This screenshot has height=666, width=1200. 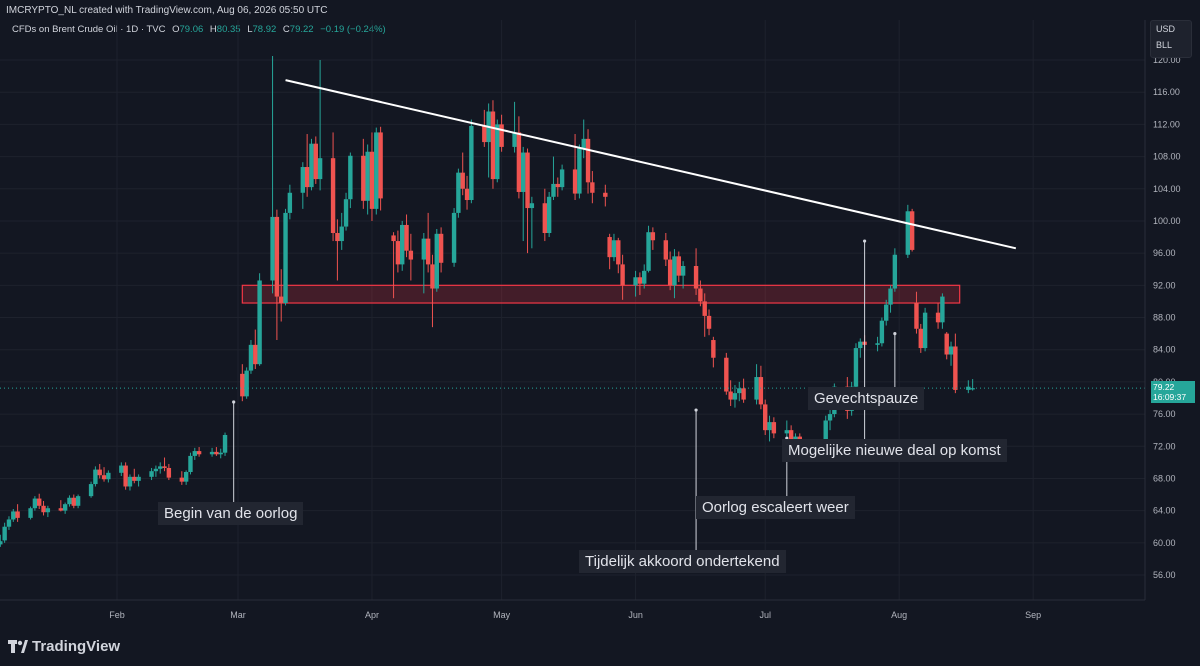 I want to click on time-tick-label: May, so click(x=502, y=615).